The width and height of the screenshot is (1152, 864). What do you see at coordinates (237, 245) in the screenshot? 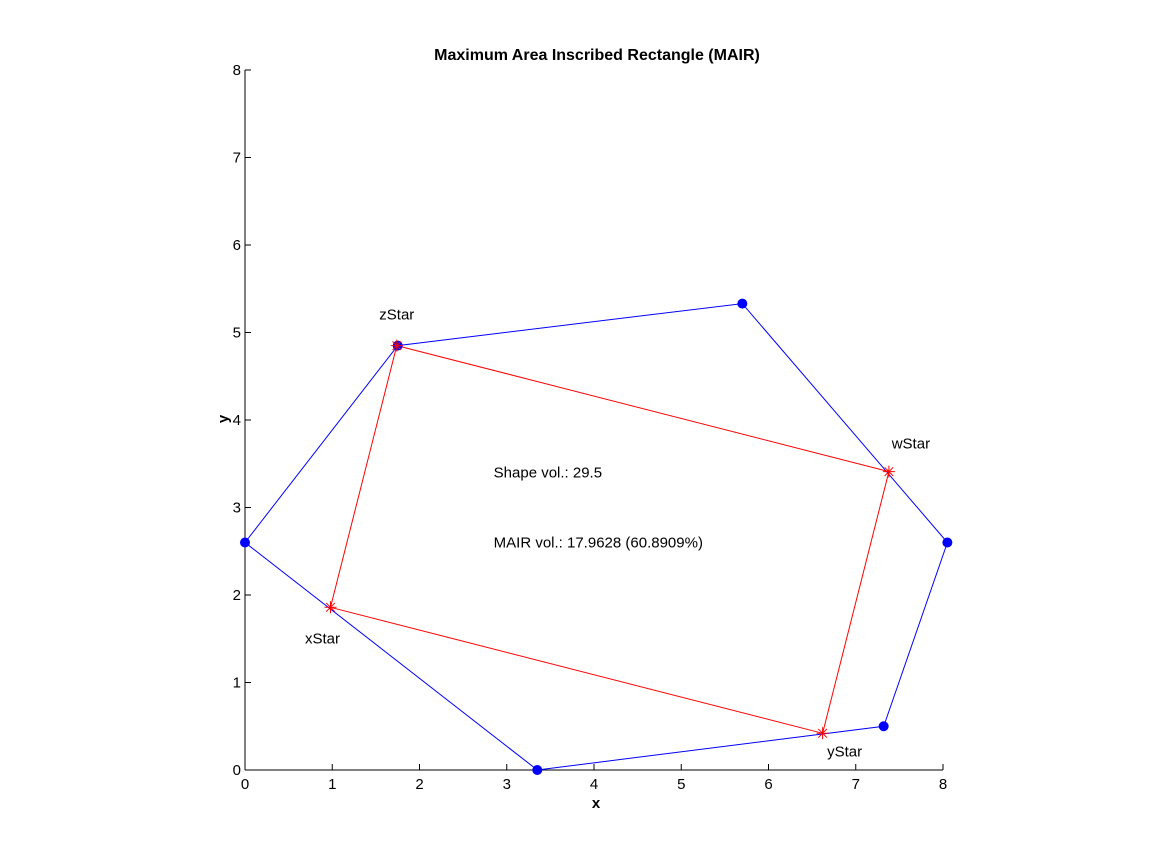
I see `y-tick-label: 6` at bounding box center [237, 245].